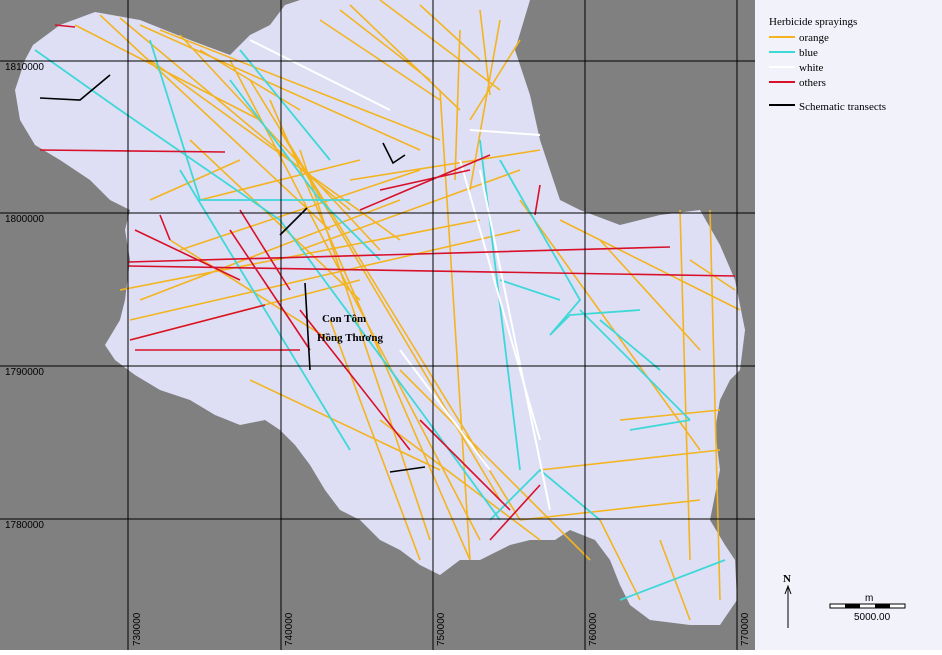 This screenshot has width=942, height=655. Describe the element at coordinates (813, 22) in the screenshot. I see `legend-title: Herbicide sprayings` at that location.